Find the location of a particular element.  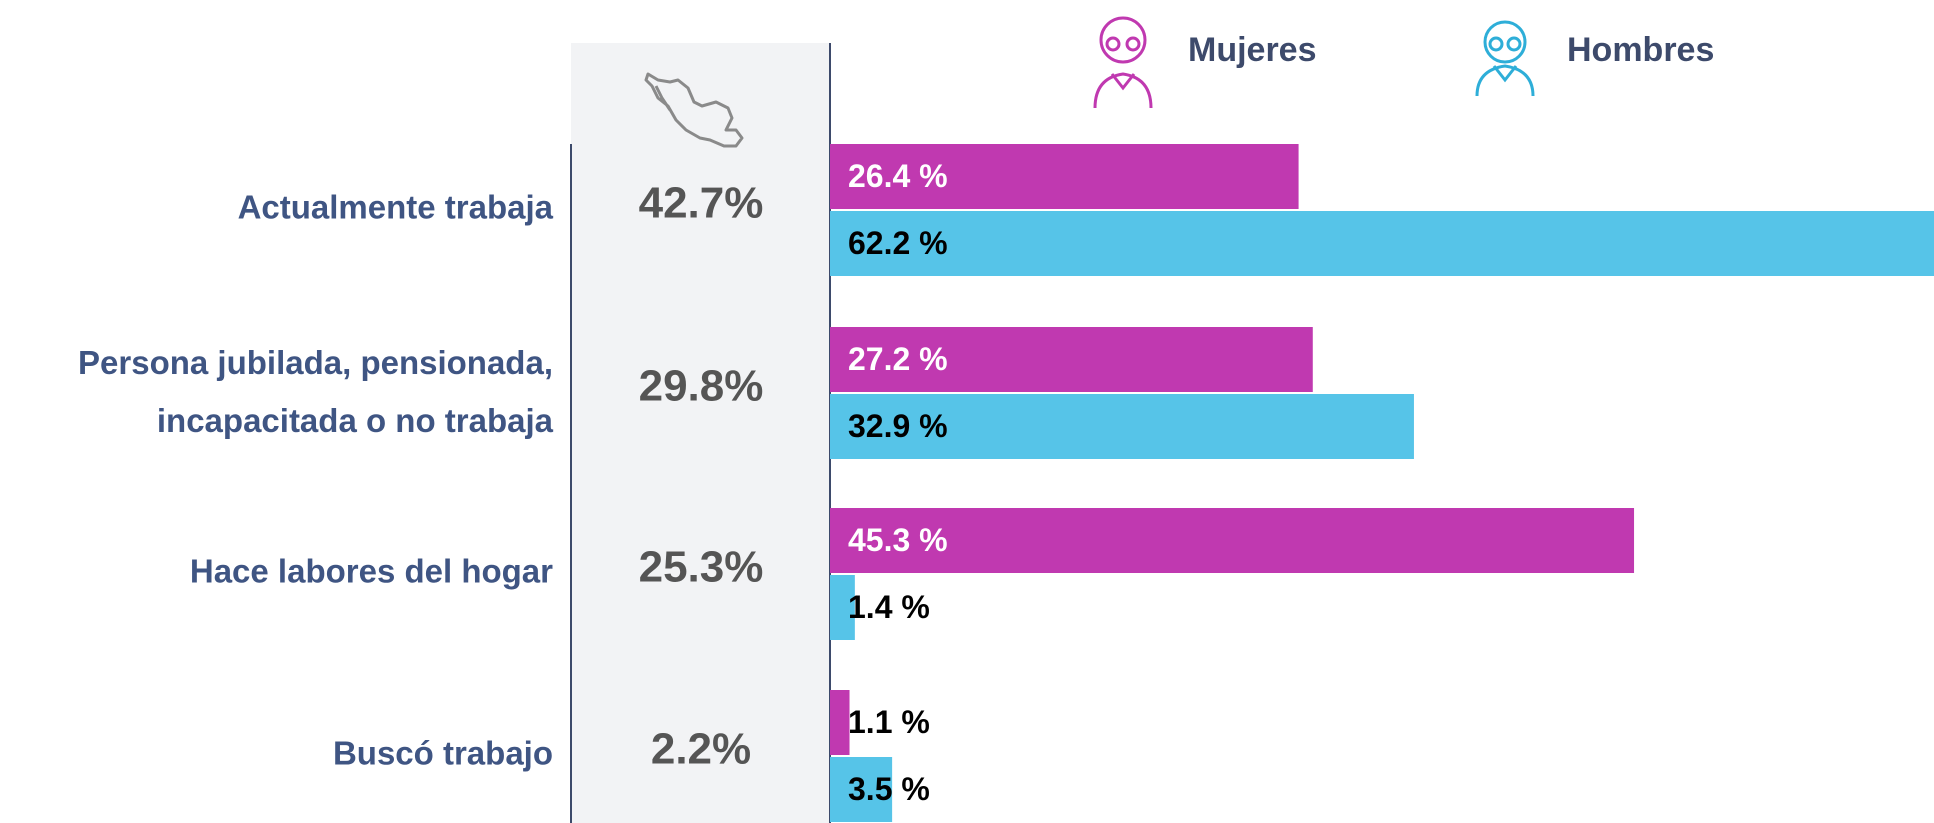

national-total: 25.3% is located at coordinates (701, 567).